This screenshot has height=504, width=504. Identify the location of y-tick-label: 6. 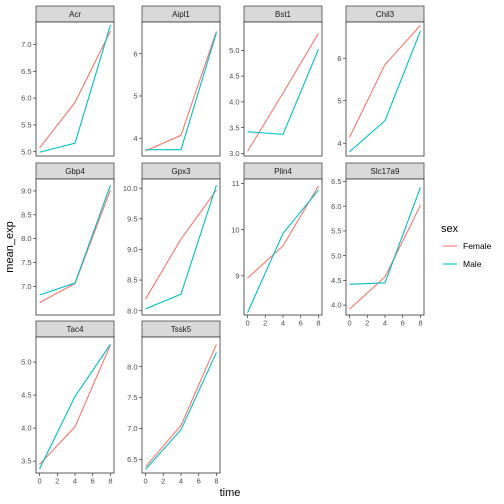
(135, 53).